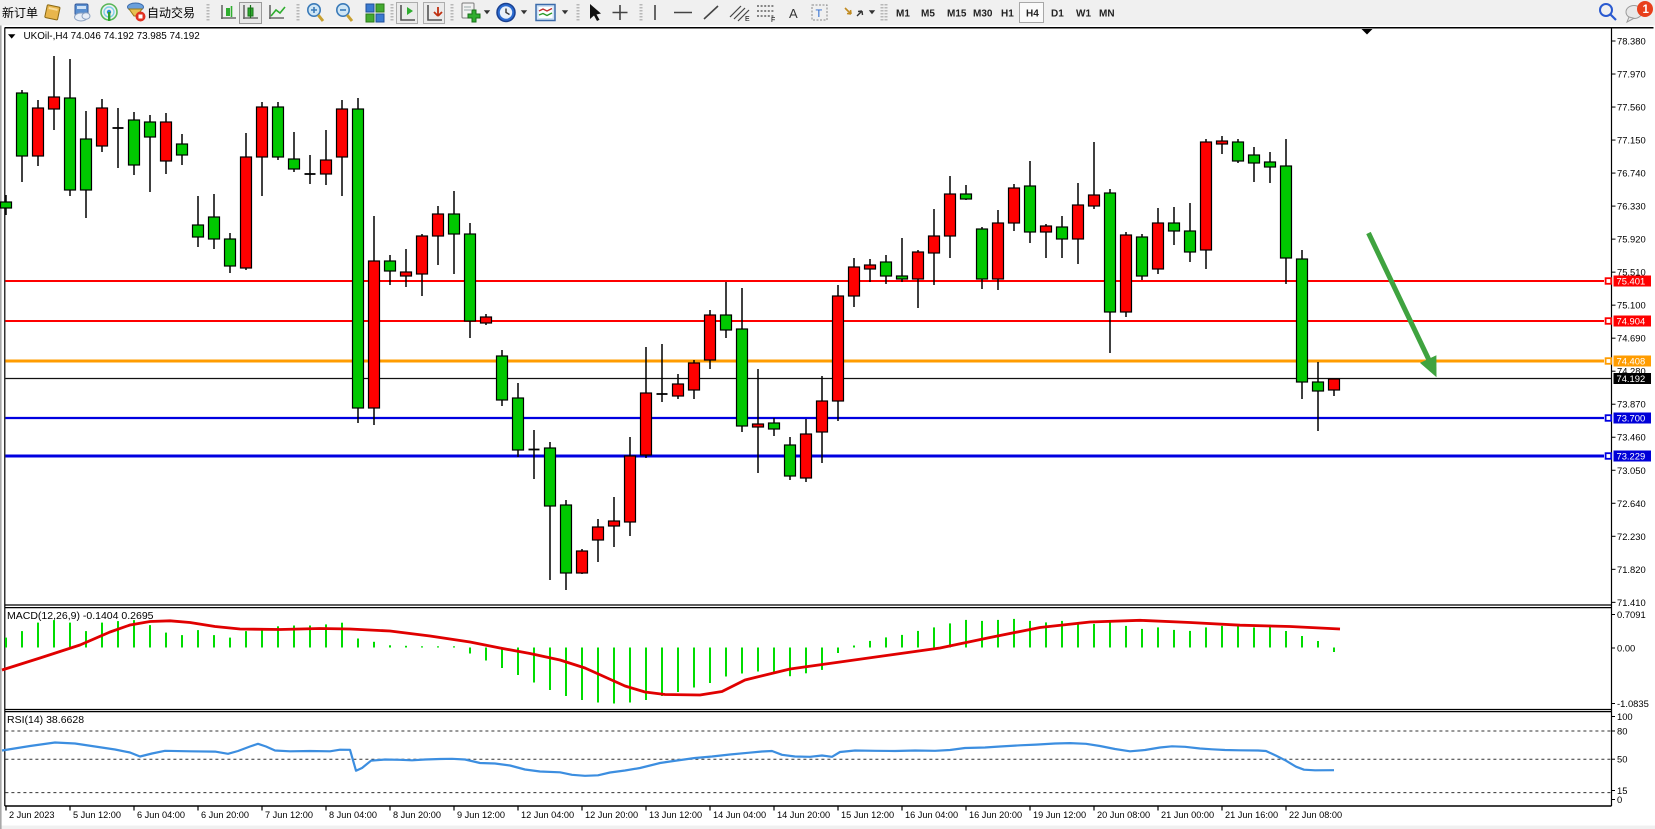 This screenshot has width=1655, height=829. Describe the element at coordinates (1622, 731) in the screenshot. I see `svg-text: 80` at that location.